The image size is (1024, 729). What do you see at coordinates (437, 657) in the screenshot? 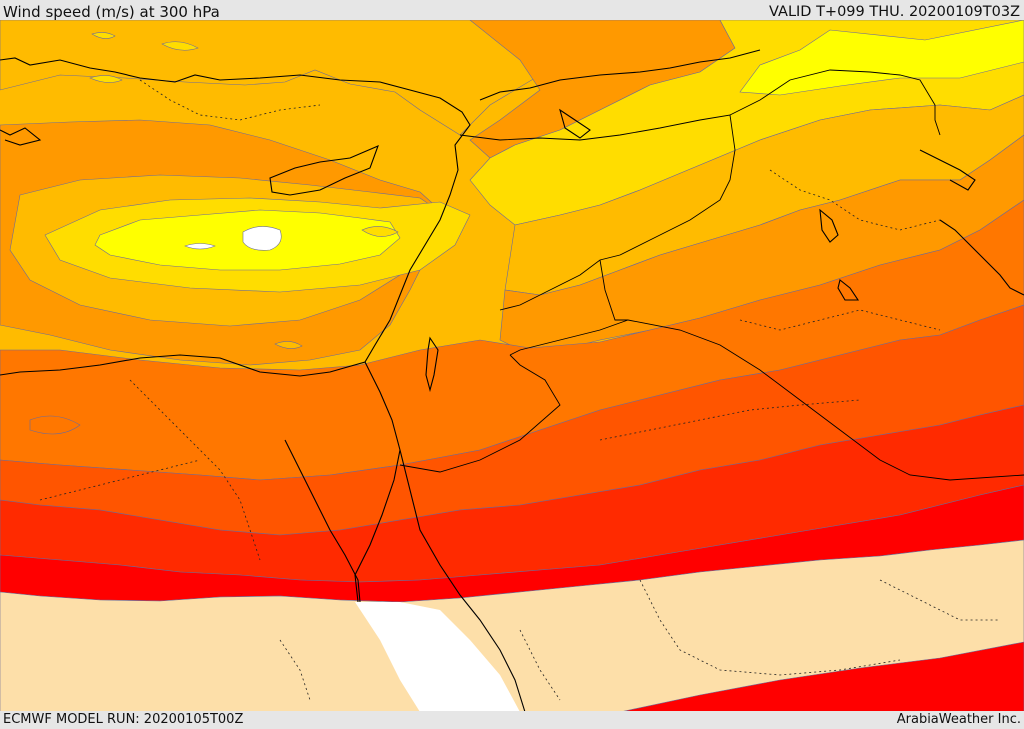
I see `red-sea-white-area` at bounding box center [437, 657].